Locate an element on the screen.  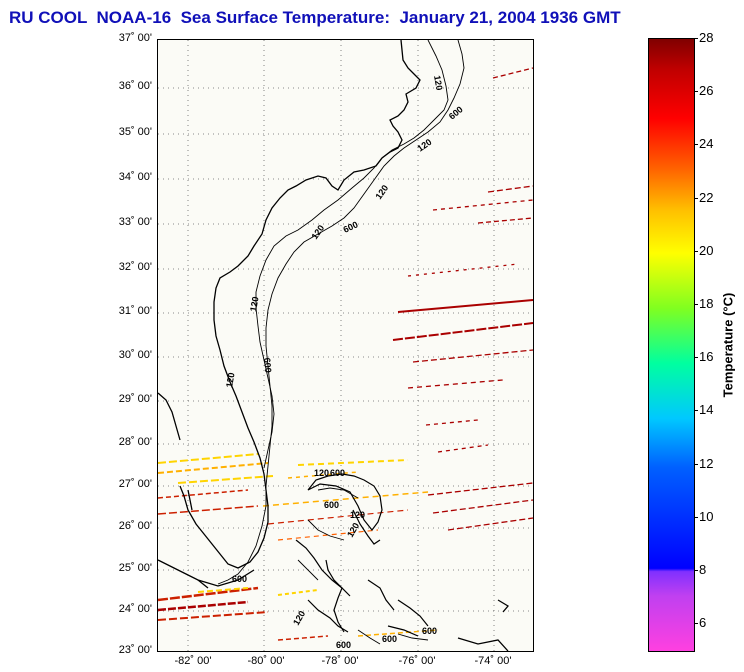
colorbar-label: 10 is located at coordinates (706, 516).